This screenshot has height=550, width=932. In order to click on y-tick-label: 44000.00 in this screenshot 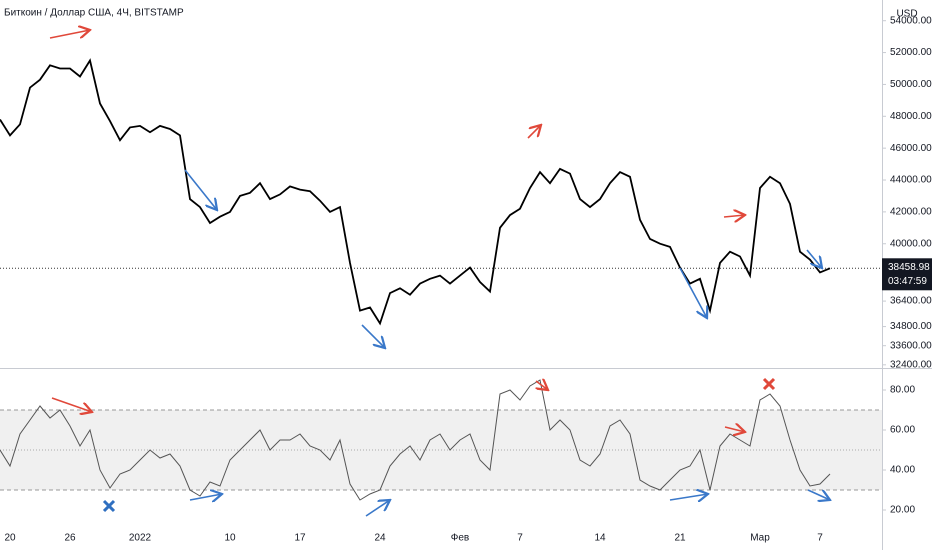, I will do `click(911, 180)`.